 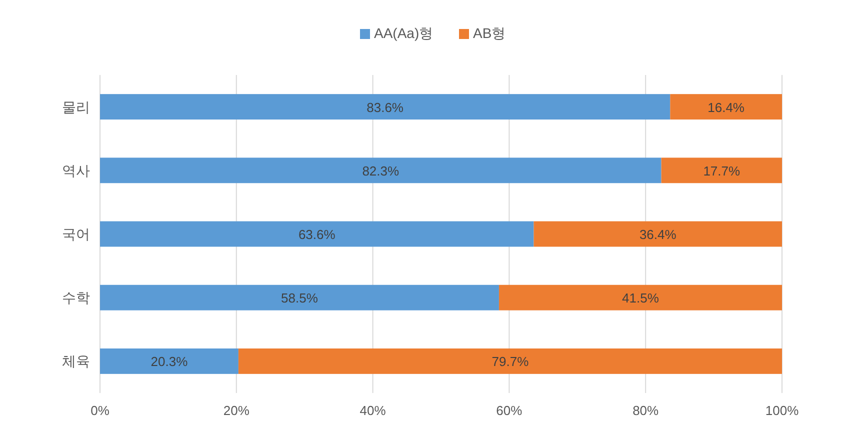 I want to click on x-tick-label: 60%, so click(x=509, y=410).